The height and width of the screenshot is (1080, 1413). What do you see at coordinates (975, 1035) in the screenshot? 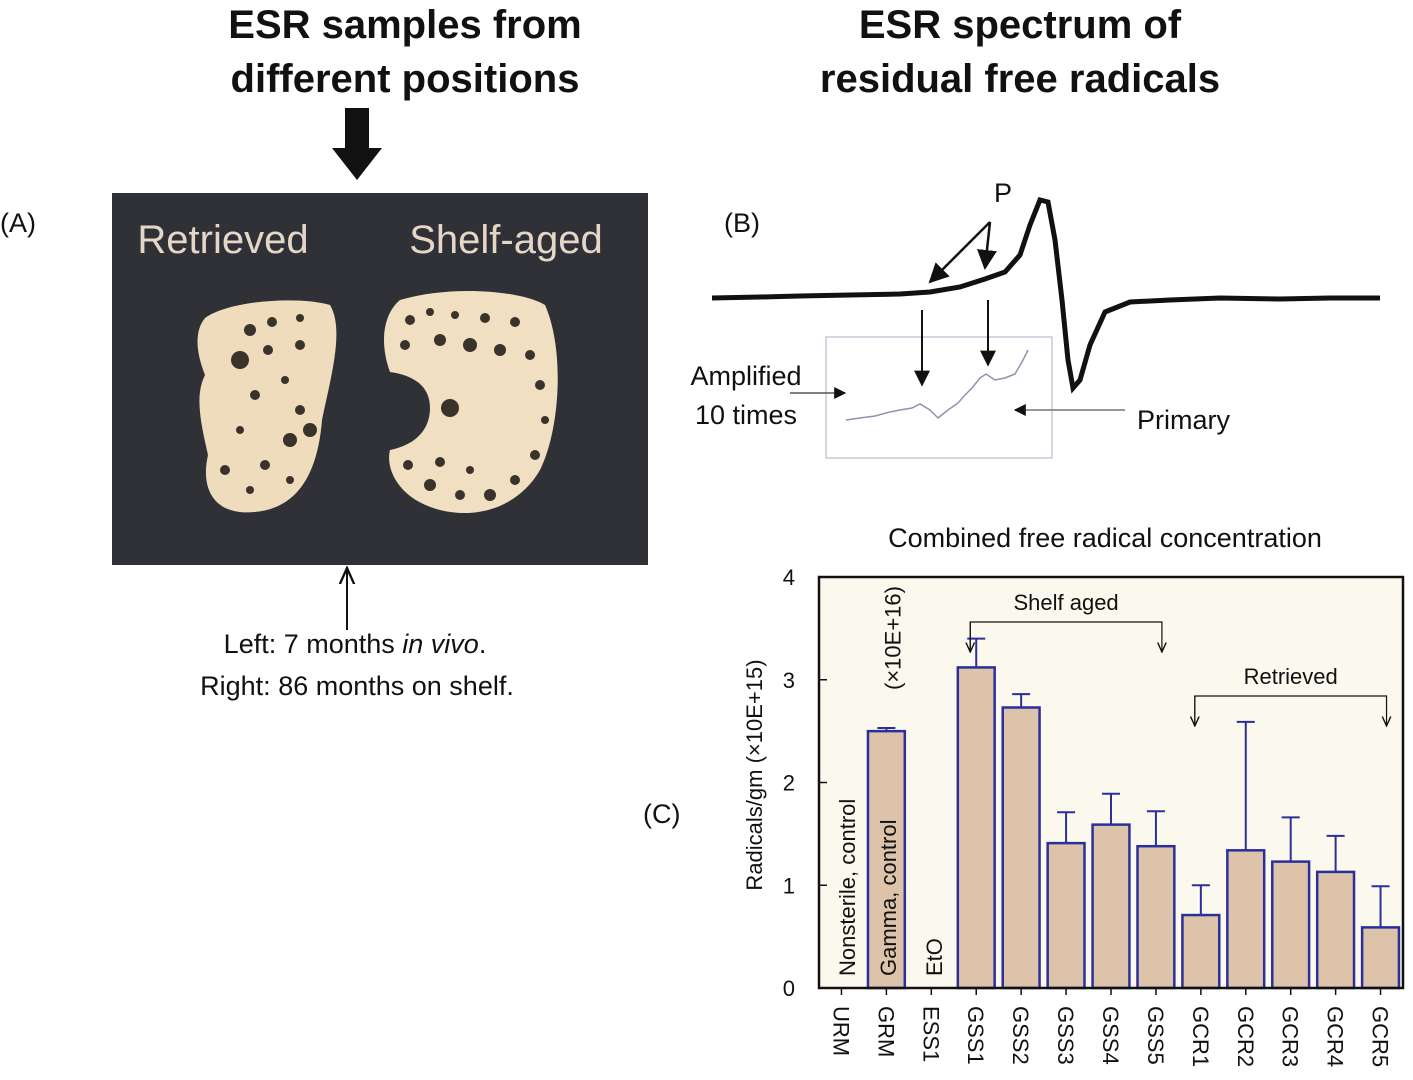
I see `x-tick-label: GSS1` at bounding box center [975, 1035].